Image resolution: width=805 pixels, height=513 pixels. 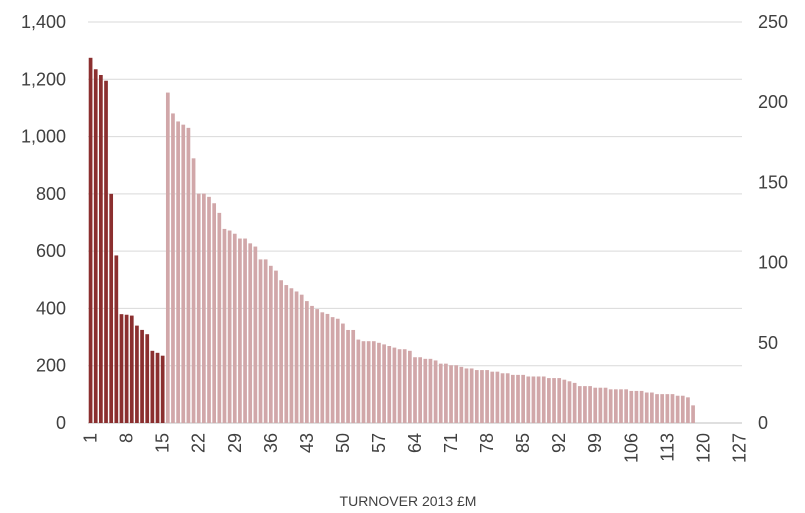 What do you see at coordinates (773, 263) in the screenshot?
I see `right-y-tick-label: 100` at bounding box center [773, 263].